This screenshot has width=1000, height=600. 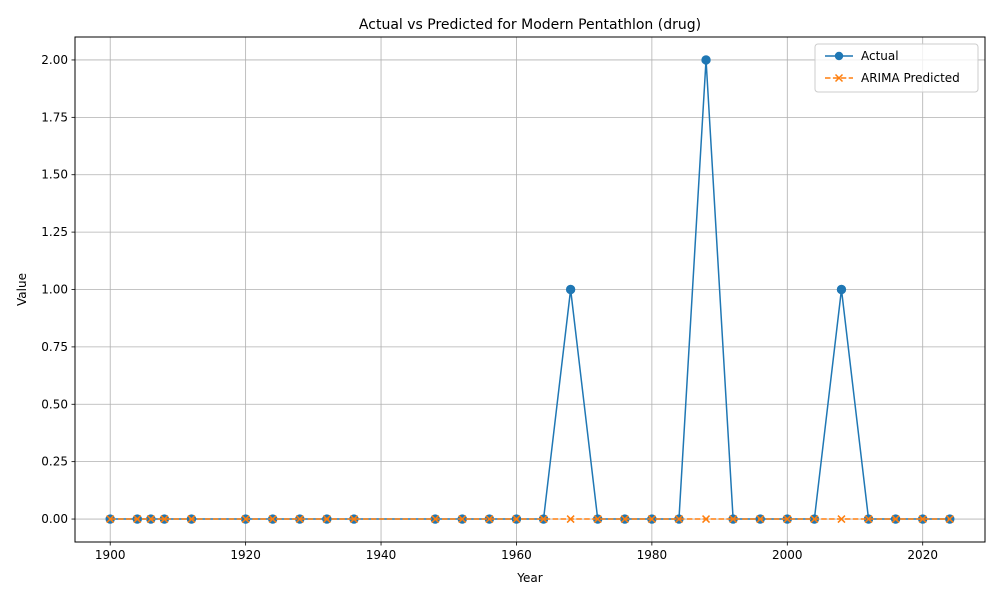 I want to click on x-axis-label: Year, so click(x=529, y=578).